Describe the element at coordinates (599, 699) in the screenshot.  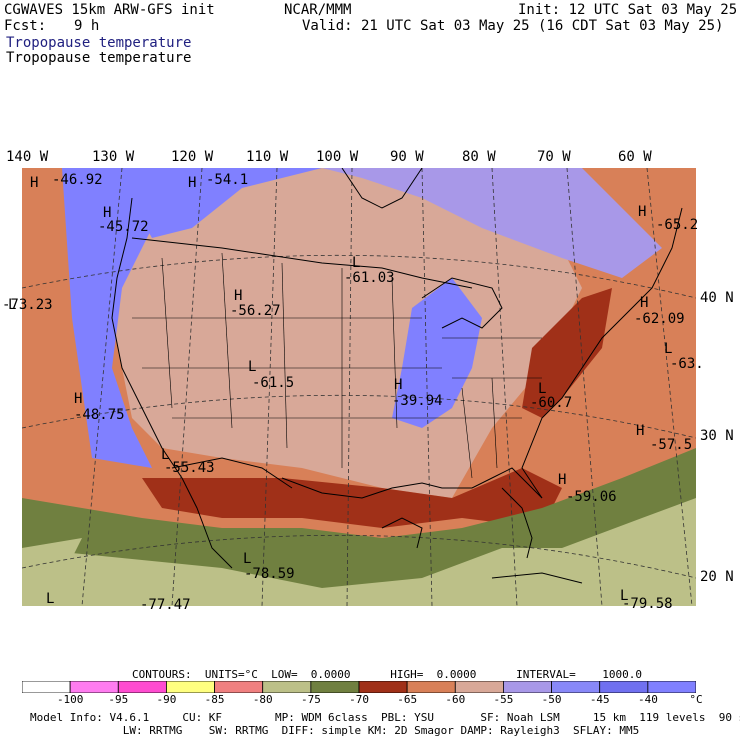
I see `colorbar-label: -45` at that location.